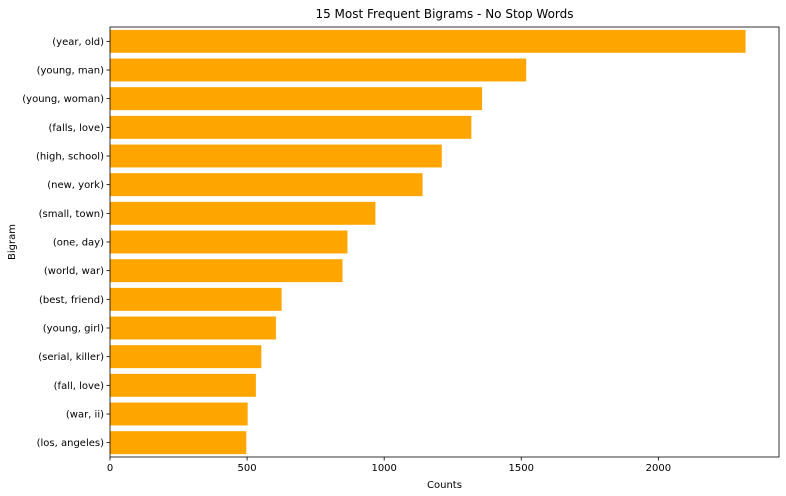 The image size is (786, 496). Describe the element at coordinates (63, 99) in the screenshot. I see `y-tick-label: (young, woman)` at that location.